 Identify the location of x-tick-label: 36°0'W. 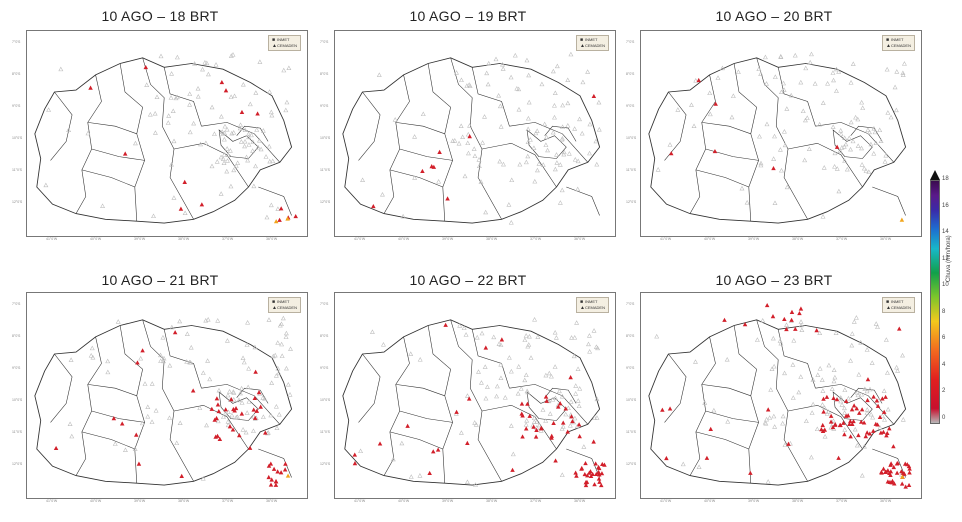
(272, 239).